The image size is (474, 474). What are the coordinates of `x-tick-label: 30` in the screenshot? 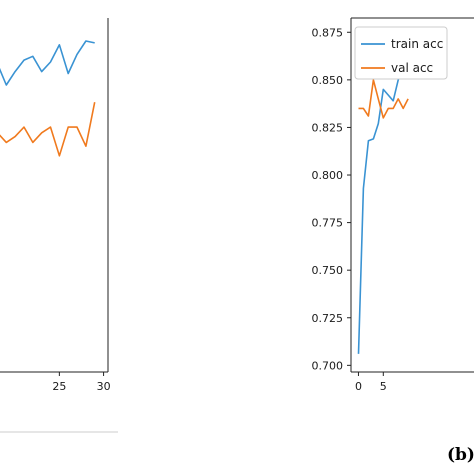 It's located at (104, 386).